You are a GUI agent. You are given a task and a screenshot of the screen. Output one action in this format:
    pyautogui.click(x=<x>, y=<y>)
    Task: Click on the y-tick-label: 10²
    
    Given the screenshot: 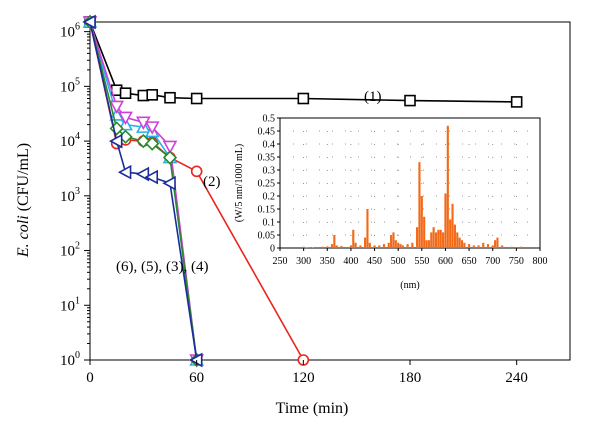 What is the action you would take?
    pyautogui.click(x=70, y=250)
    